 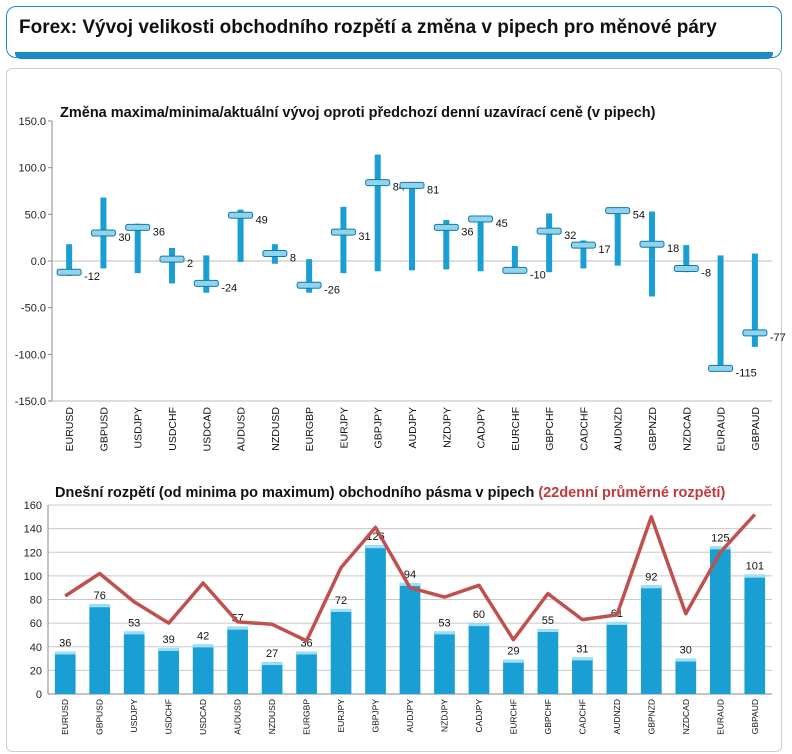 What do you see at coordinates (203, 636) in the screenshot?
I see `chart2-data-label: 42` at bounding box center [203, 636].